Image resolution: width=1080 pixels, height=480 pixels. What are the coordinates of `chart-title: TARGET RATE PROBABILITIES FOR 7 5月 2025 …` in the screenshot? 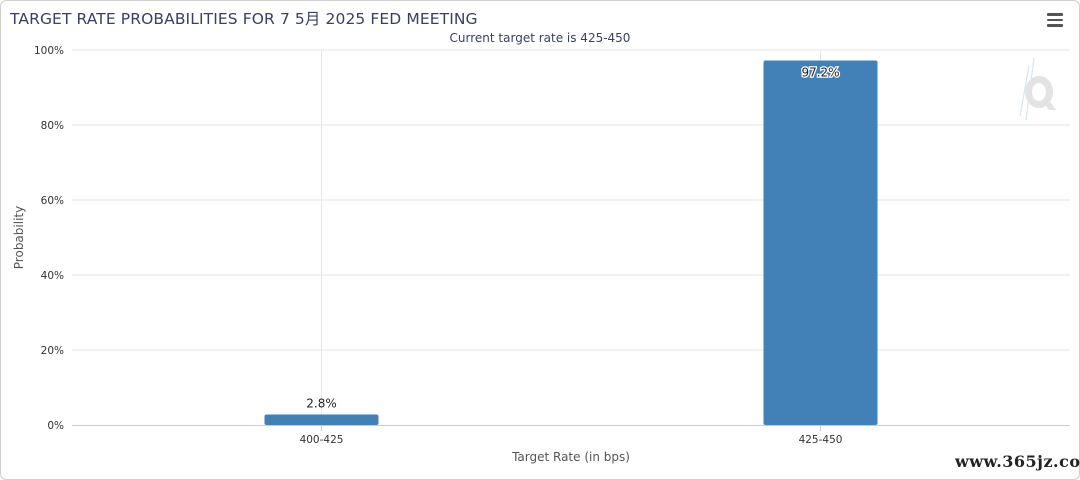 It's located at (244, 19).